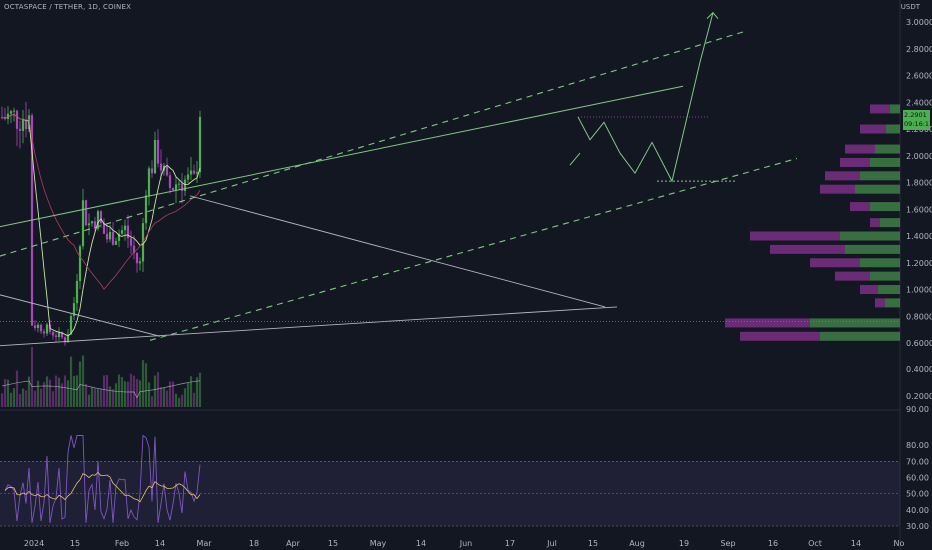 This screenshot has width=932, height=550. Describe the element at coordinates (917, 478) in the screenshot. I see `rsi-tick-label: 60.00` at that location.